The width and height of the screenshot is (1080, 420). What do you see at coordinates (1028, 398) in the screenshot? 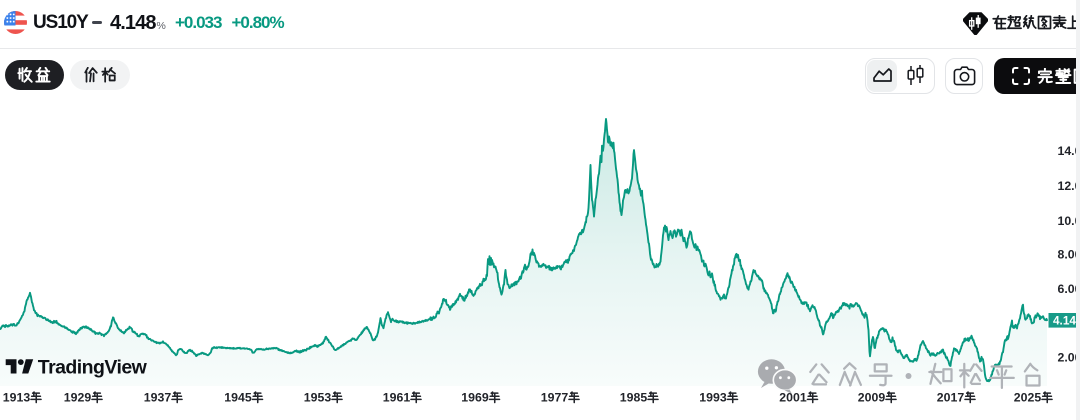
I see `svg-text: 2025` at bounding box center [1028, 398].